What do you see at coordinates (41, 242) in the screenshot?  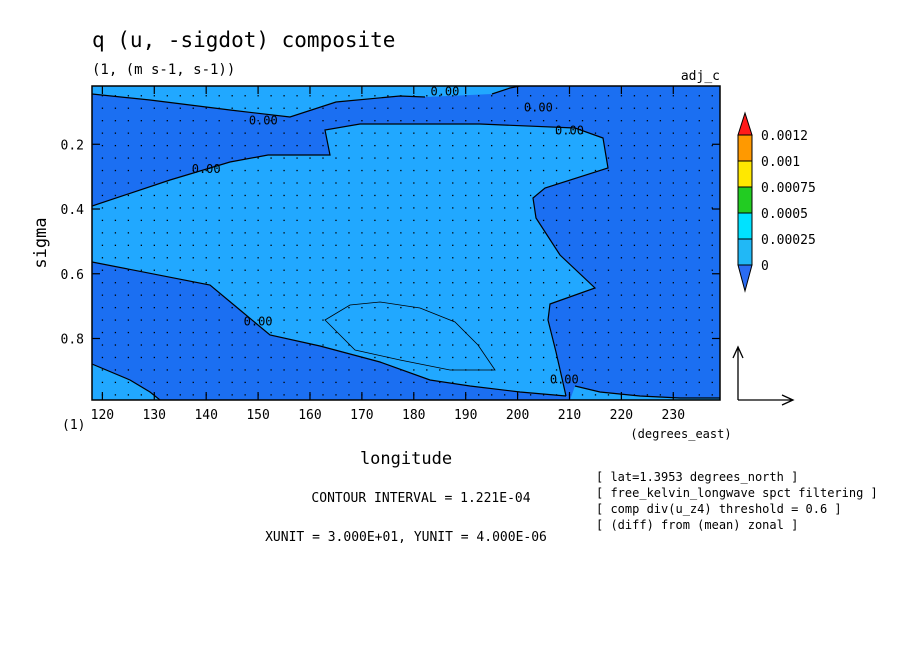 I see `y-axis-label: sigma` at bounding box center [41, 242].